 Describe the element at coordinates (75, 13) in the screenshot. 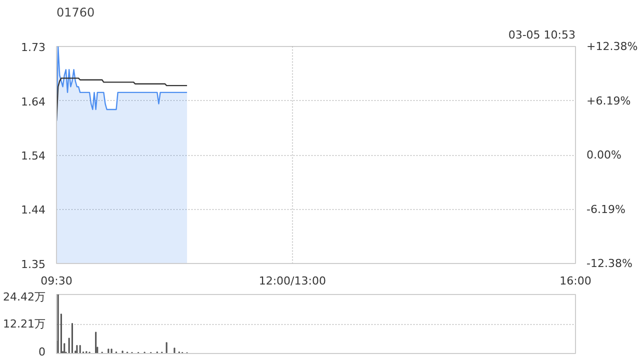

I see `chart-title: 01760` at that location.